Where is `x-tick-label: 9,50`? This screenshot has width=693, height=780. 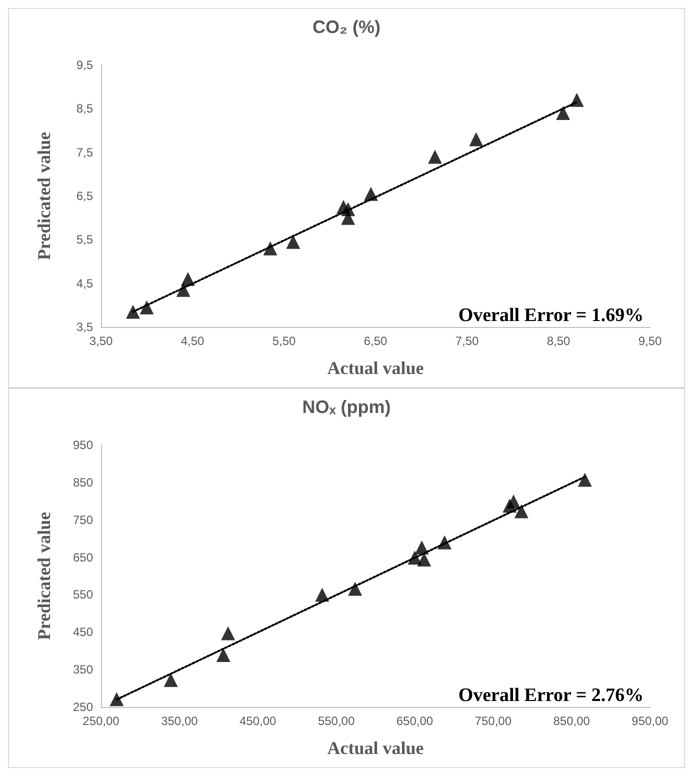 x-tick-label: 9,50 is located at coordinates (650, 341).